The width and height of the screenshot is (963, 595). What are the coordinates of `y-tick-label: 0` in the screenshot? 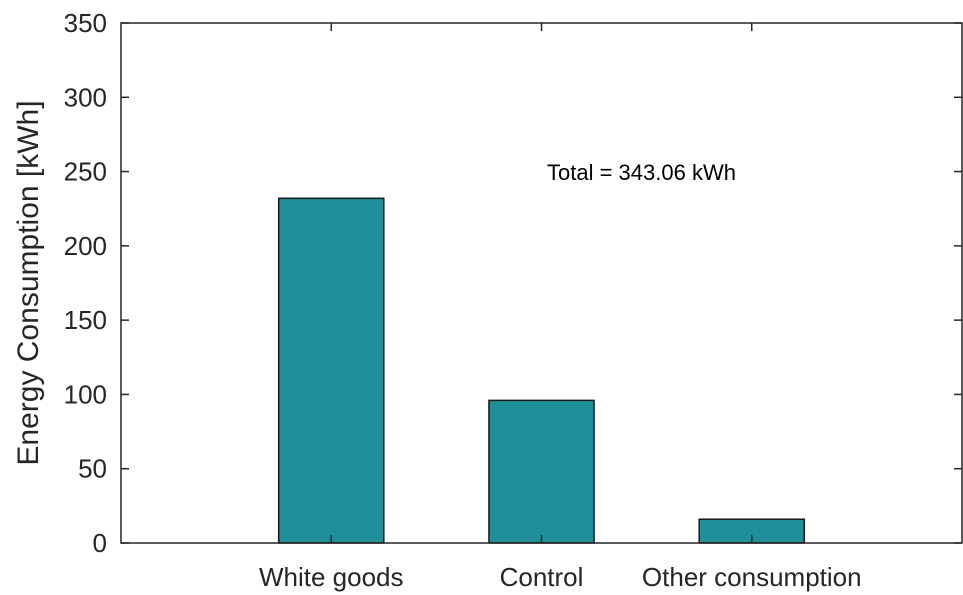 It's located at (100, 543).